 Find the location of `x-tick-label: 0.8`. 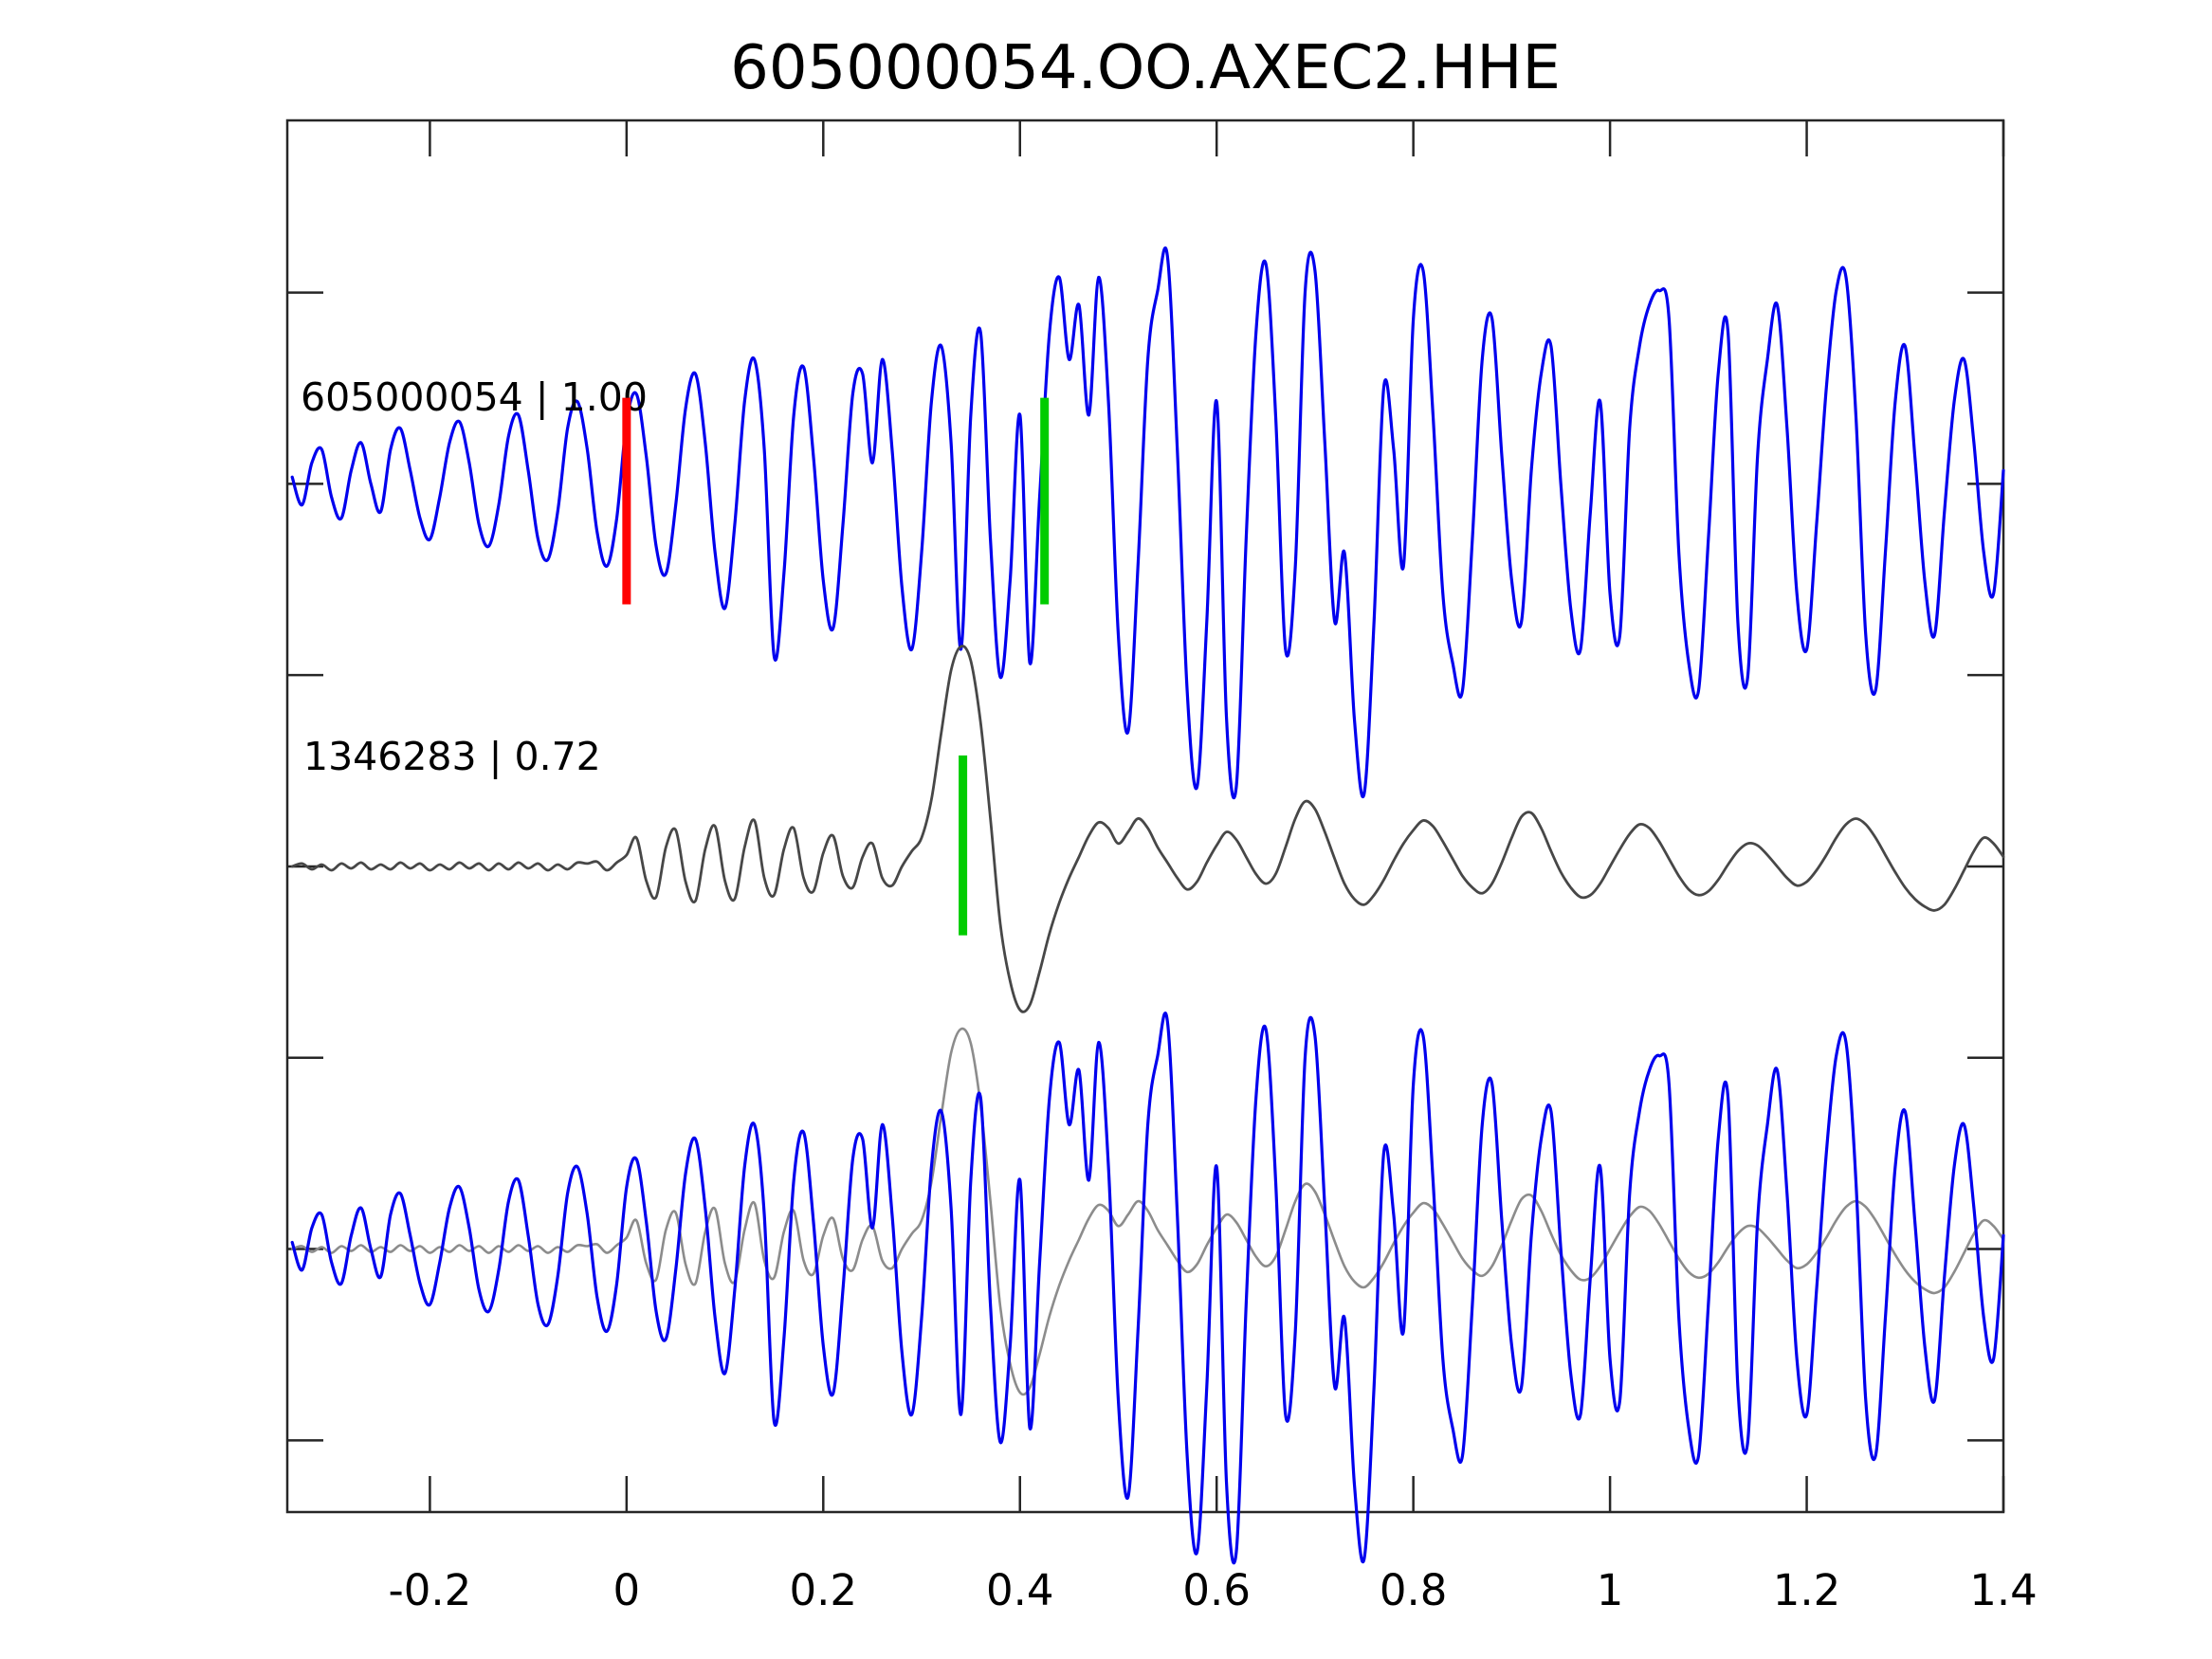

x-tick-label: 0.8 is located at coordinates (1414, 1590).